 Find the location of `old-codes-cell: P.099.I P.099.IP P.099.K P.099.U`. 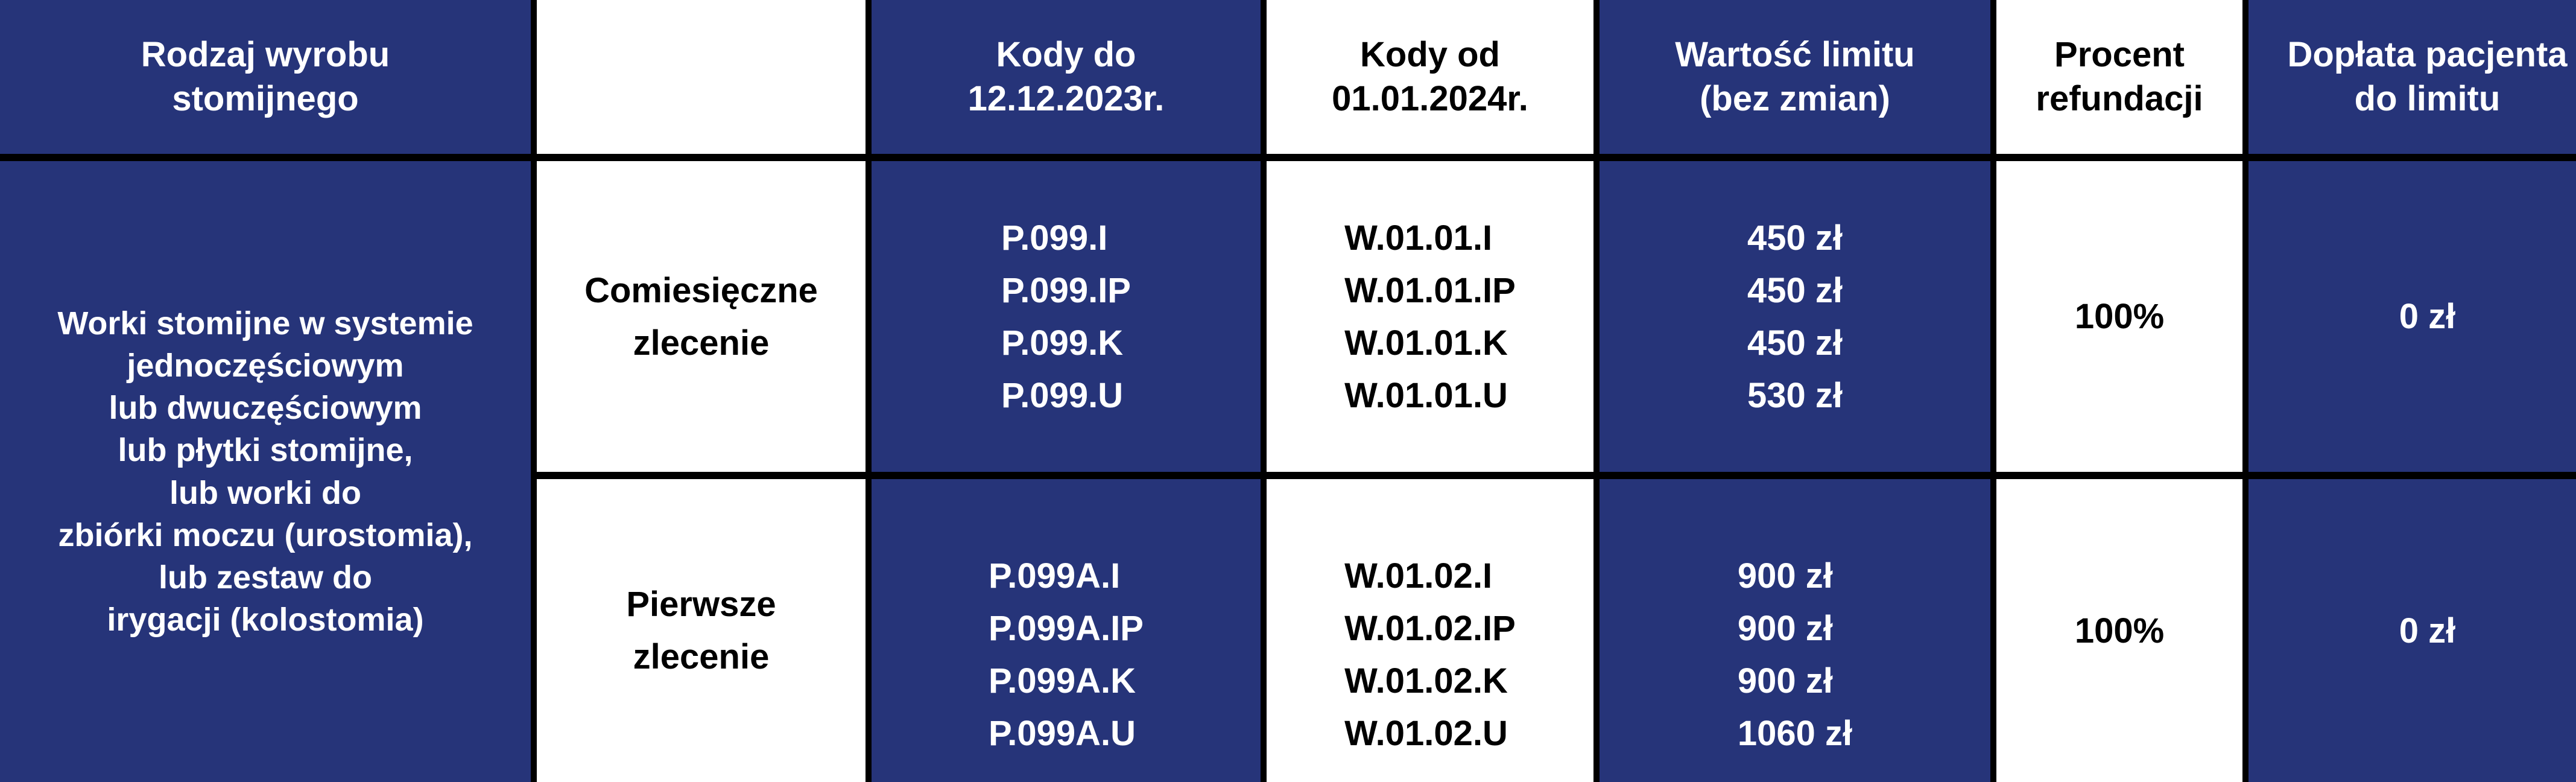

old-codes-cell: P.099.I P.099.IP P.099.K P.099.U is located at coordinates (1066, 317).